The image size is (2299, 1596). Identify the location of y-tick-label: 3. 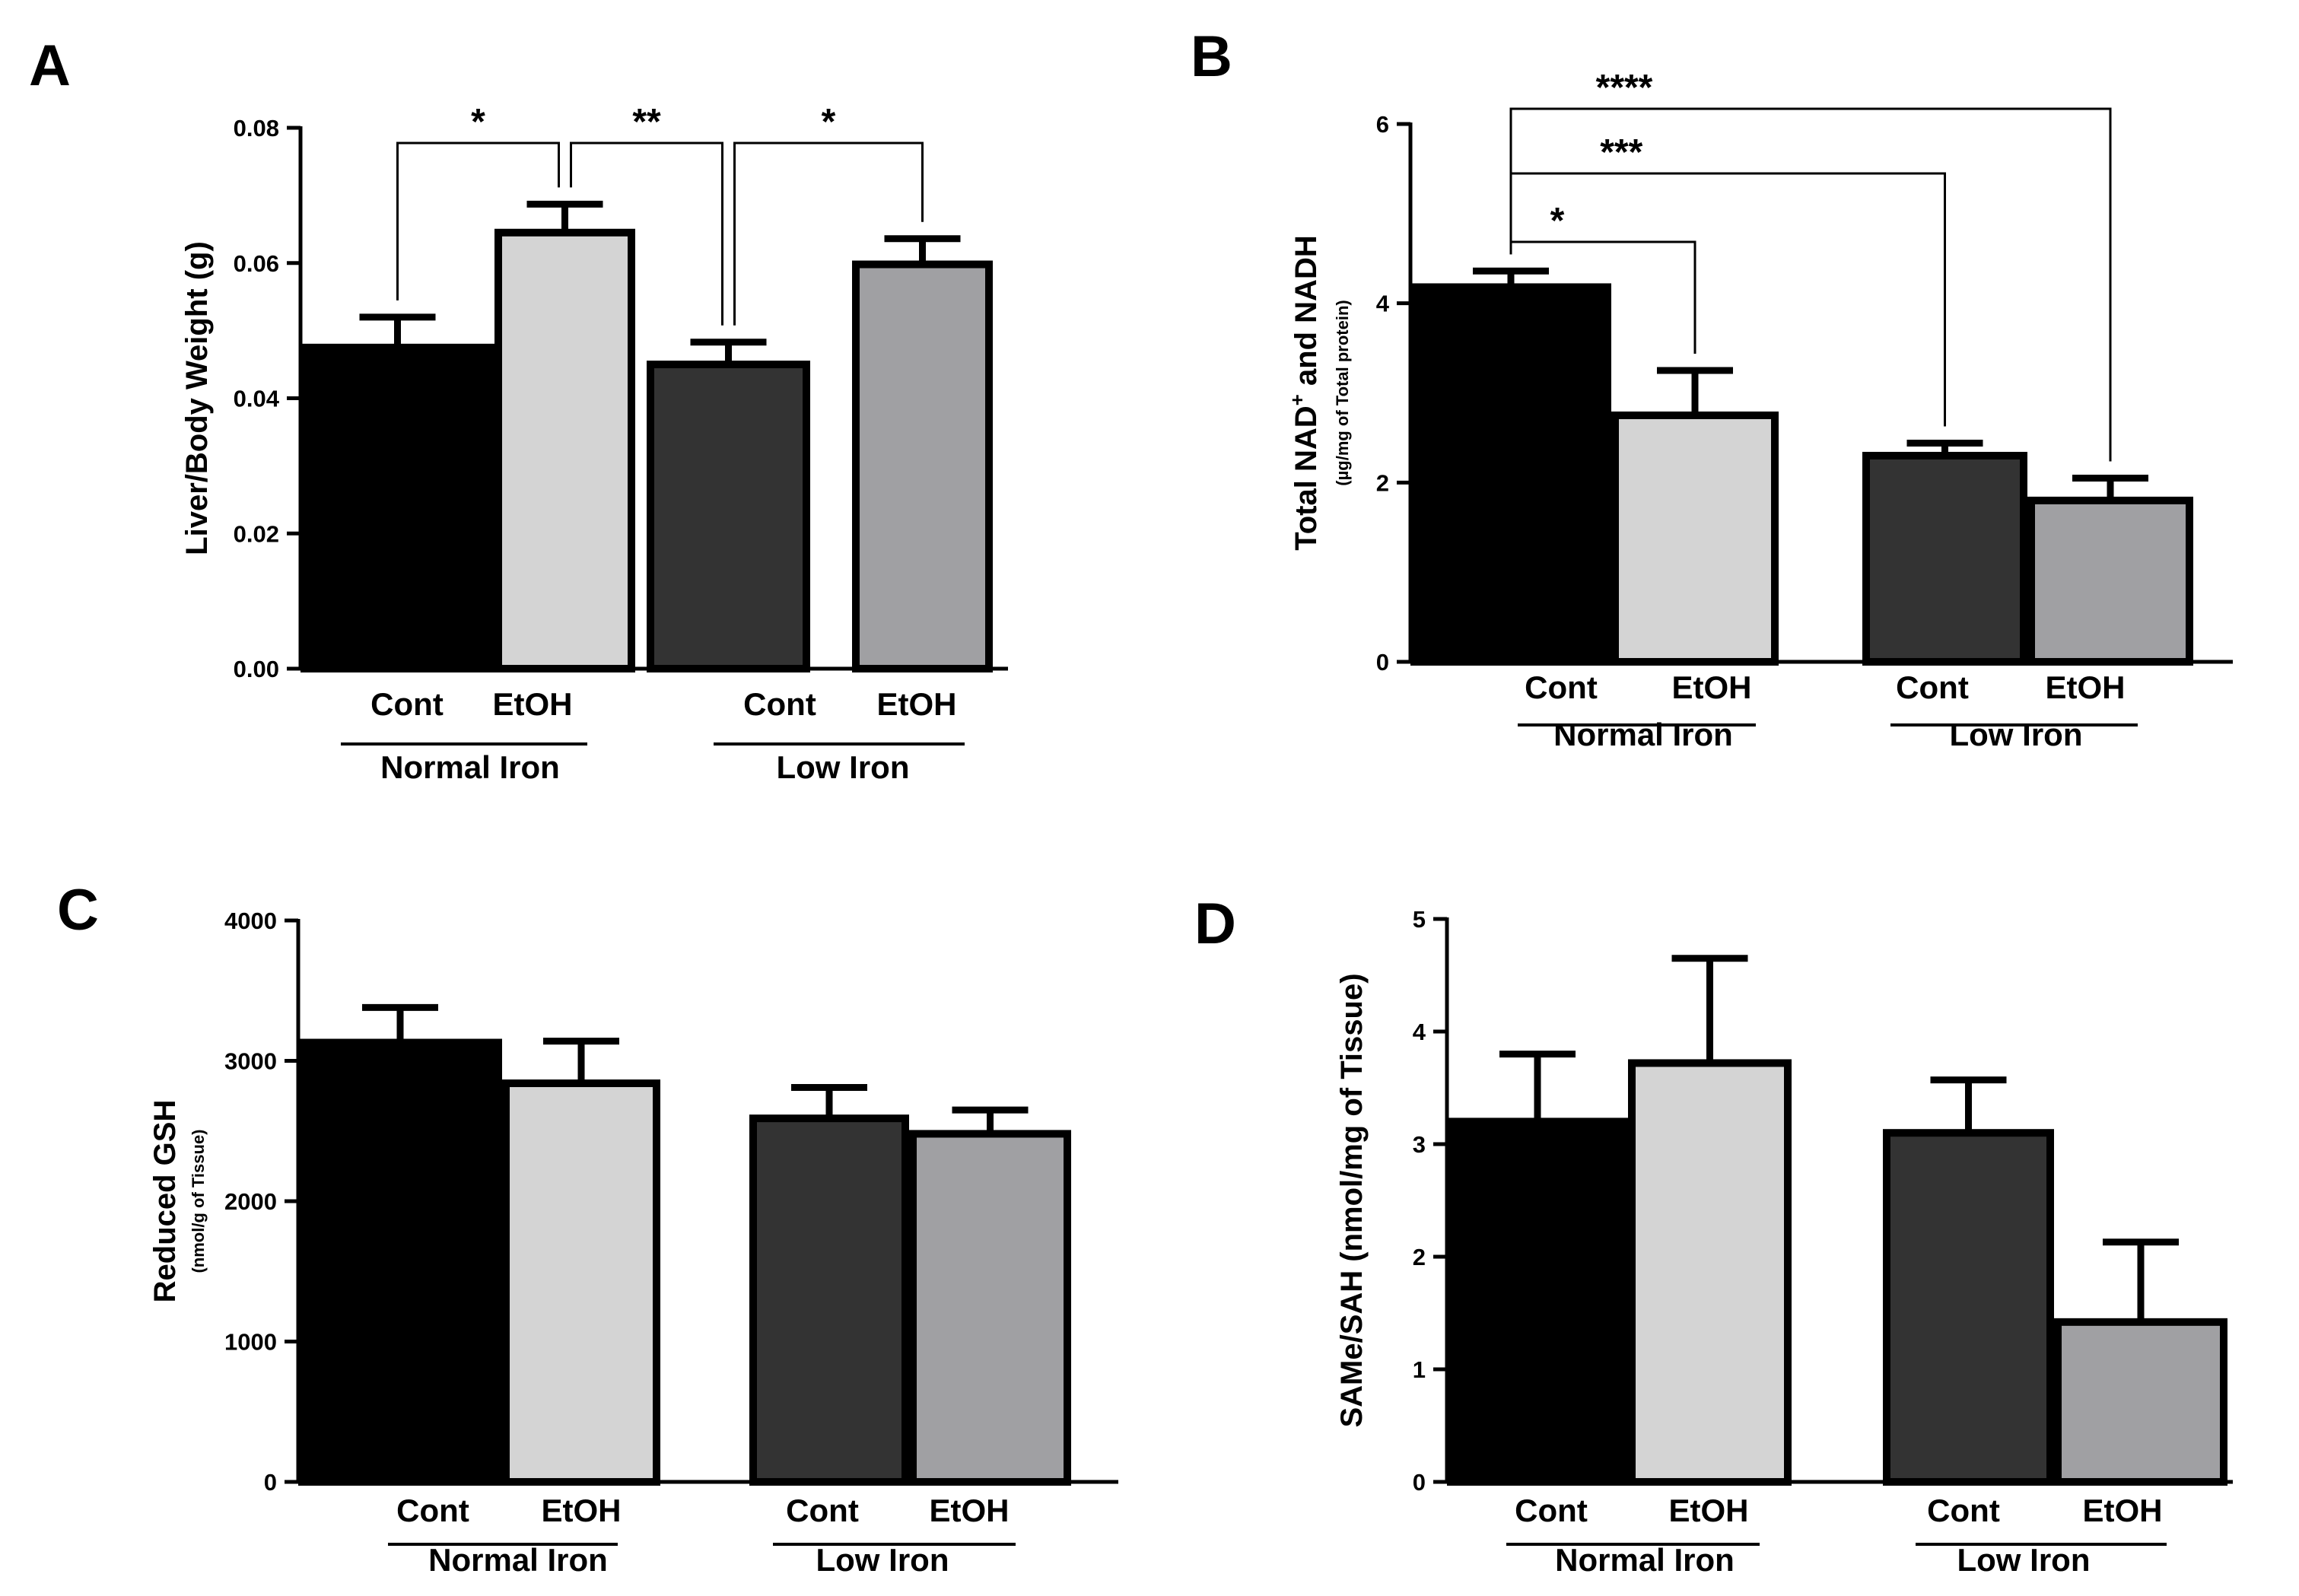
(1419, 1144).